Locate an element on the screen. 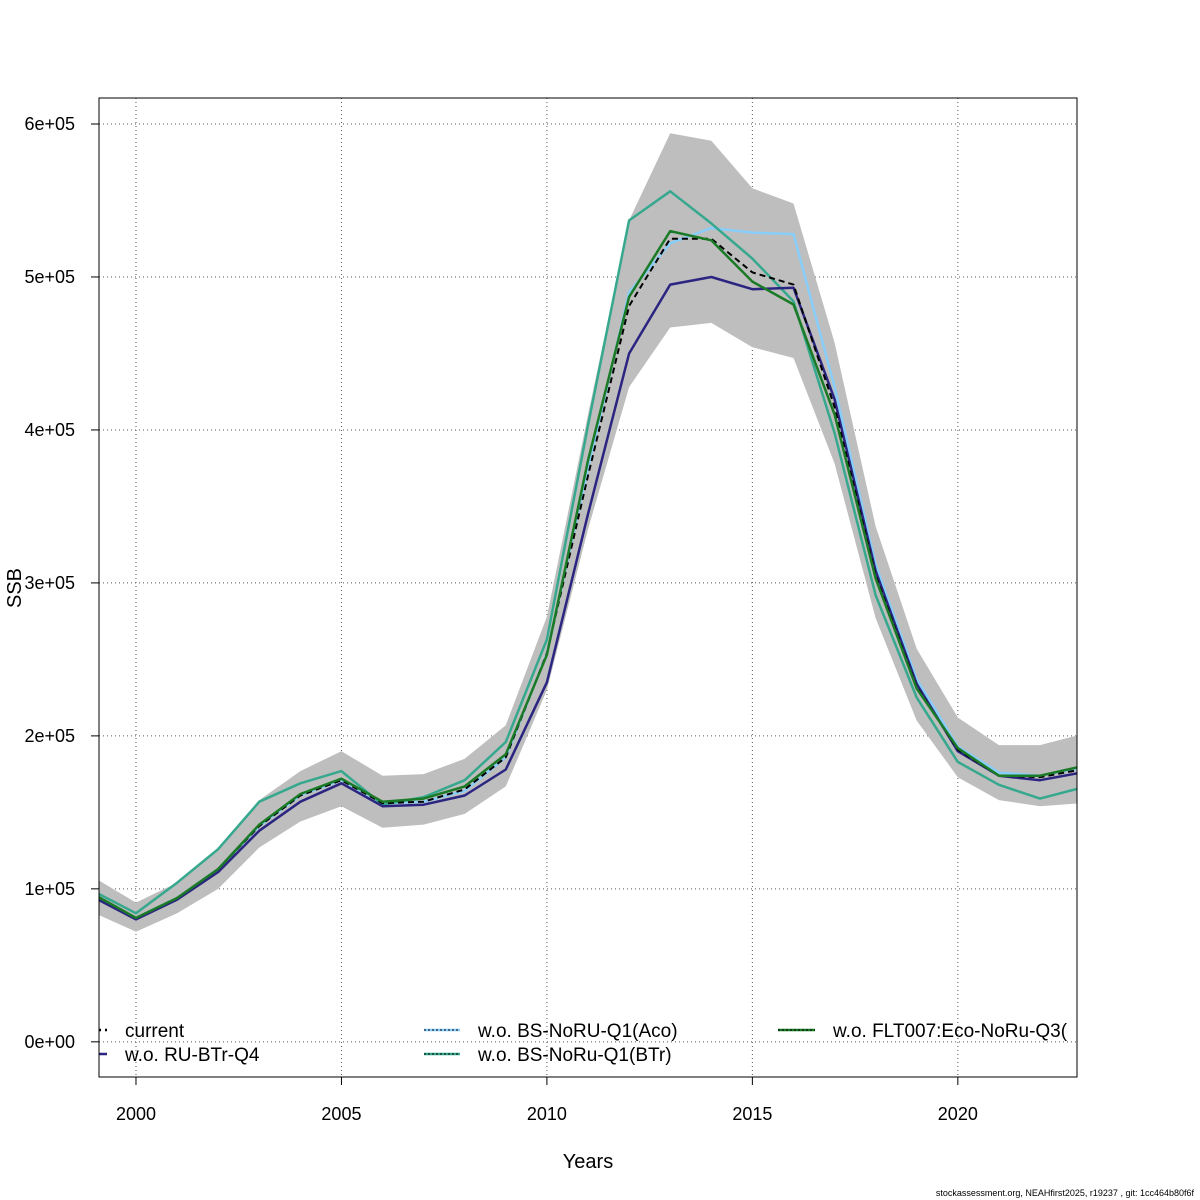  legend-label: w.o. BS-NoRu-Q1(BTr) is located at coordinates (574, 1055).